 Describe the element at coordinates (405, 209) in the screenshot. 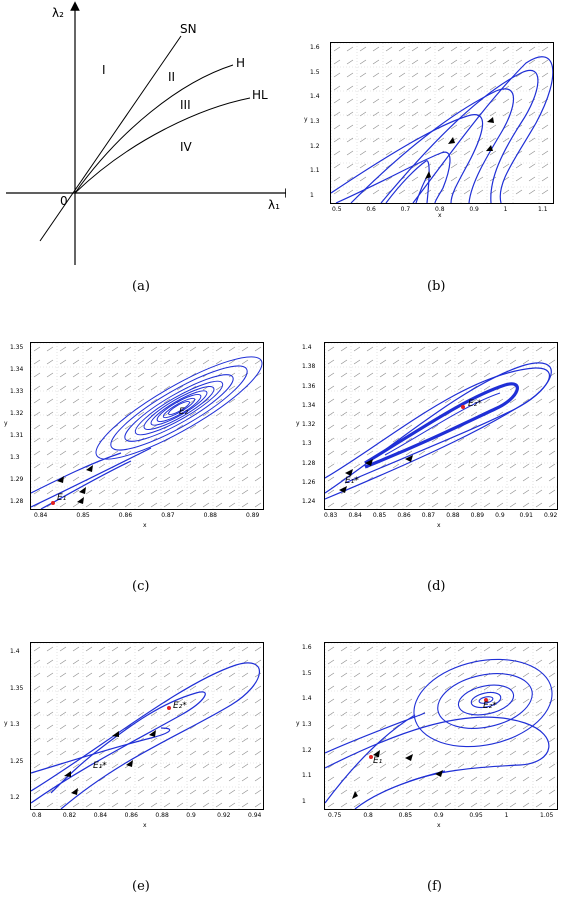

I see `x-tick-label: 0.7` at that location.